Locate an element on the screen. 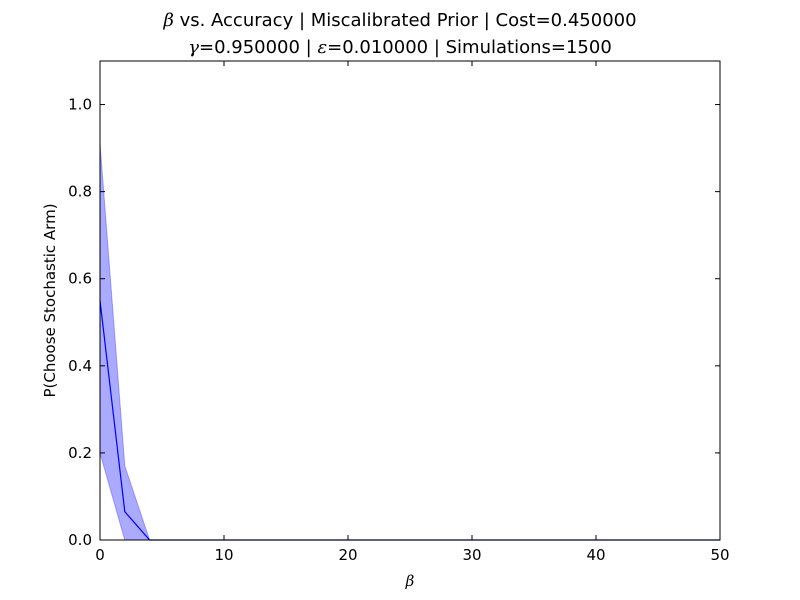 This screenshot has height=600, width=800. y-tick-label: 0.0 is located at coordinates (80, 540).